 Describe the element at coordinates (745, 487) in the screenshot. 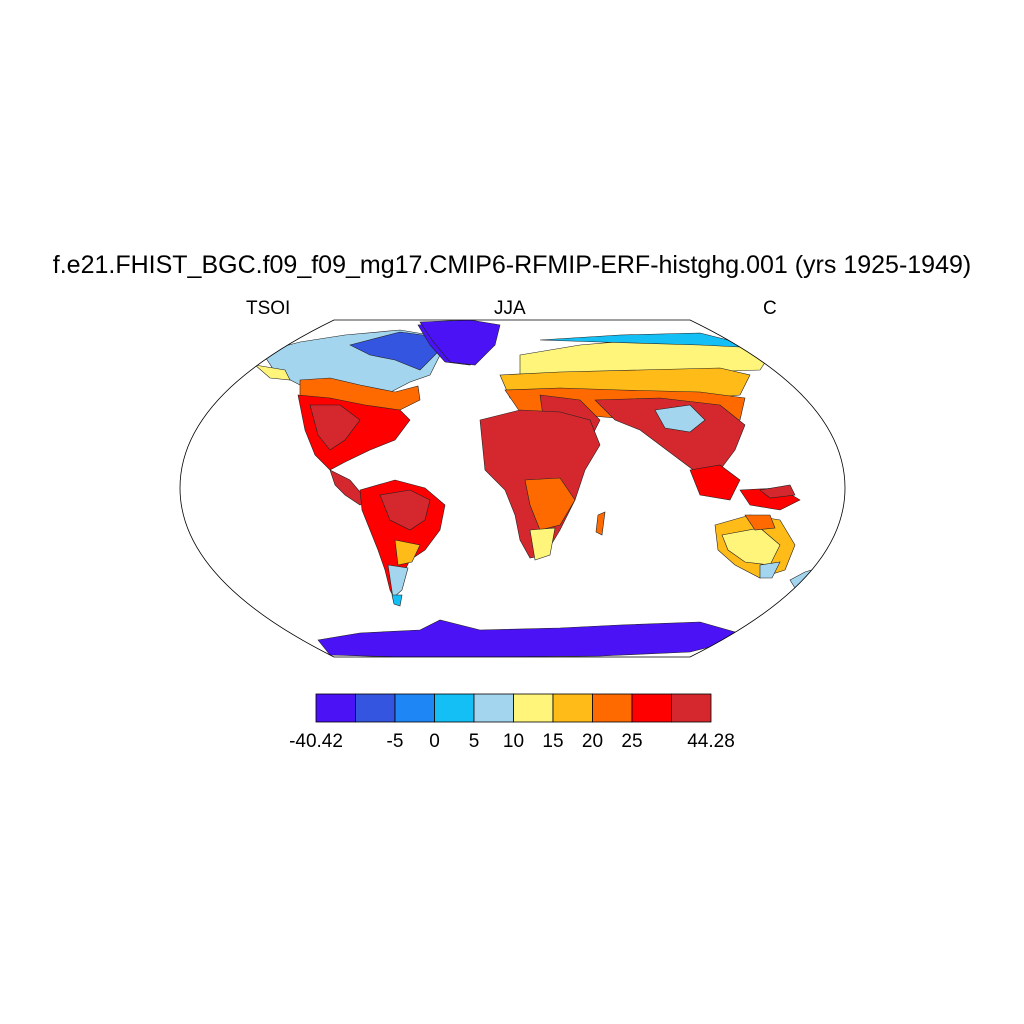

I see `maritime-asia` at that location.